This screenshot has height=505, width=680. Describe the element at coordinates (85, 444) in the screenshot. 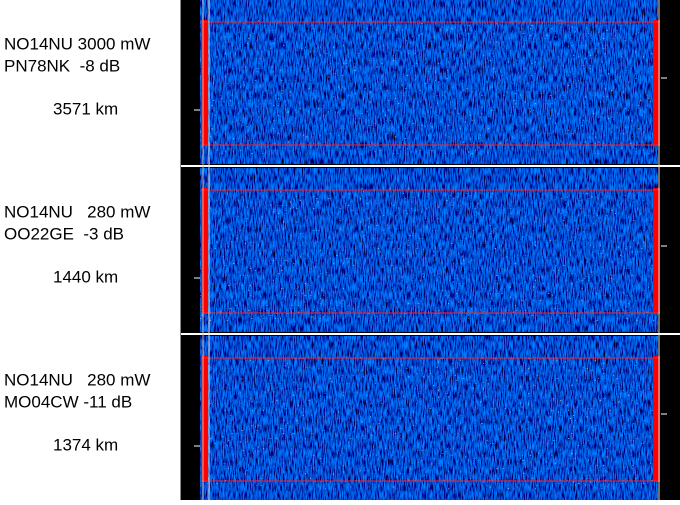

I see `distance: 1374 km` at that location.